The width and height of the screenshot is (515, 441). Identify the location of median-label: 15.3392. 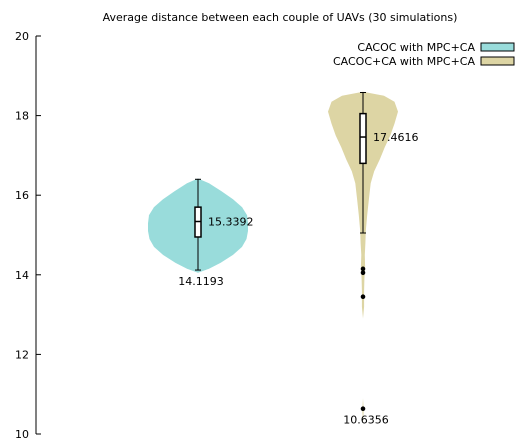
(231, 221).